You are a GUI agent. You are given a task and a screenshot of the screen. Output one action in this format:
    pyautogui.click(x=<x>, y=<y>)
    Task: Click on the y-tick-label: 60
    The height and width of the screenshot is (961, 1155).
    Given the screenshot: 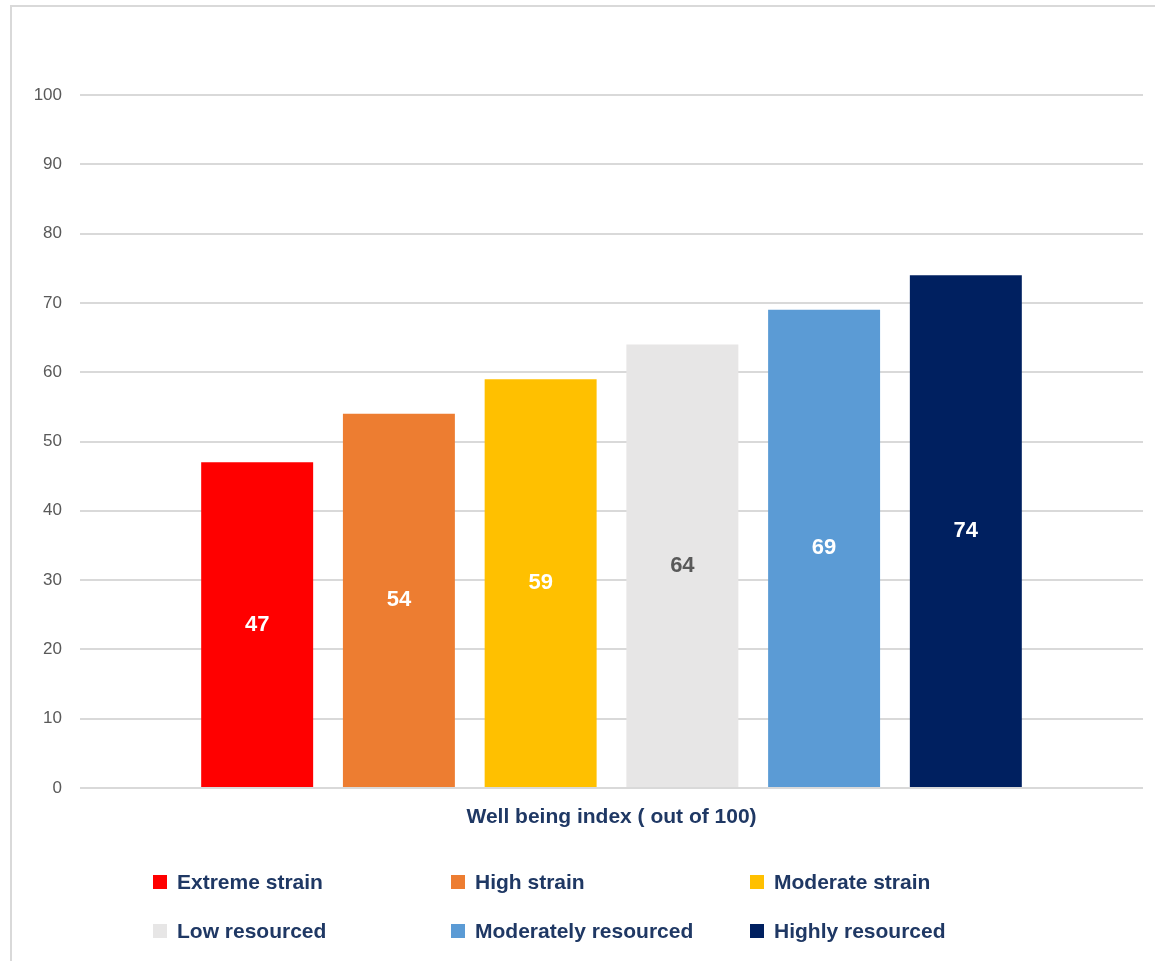 What is the action you would take?
    pyautogui.click(x=52, y=371)
    